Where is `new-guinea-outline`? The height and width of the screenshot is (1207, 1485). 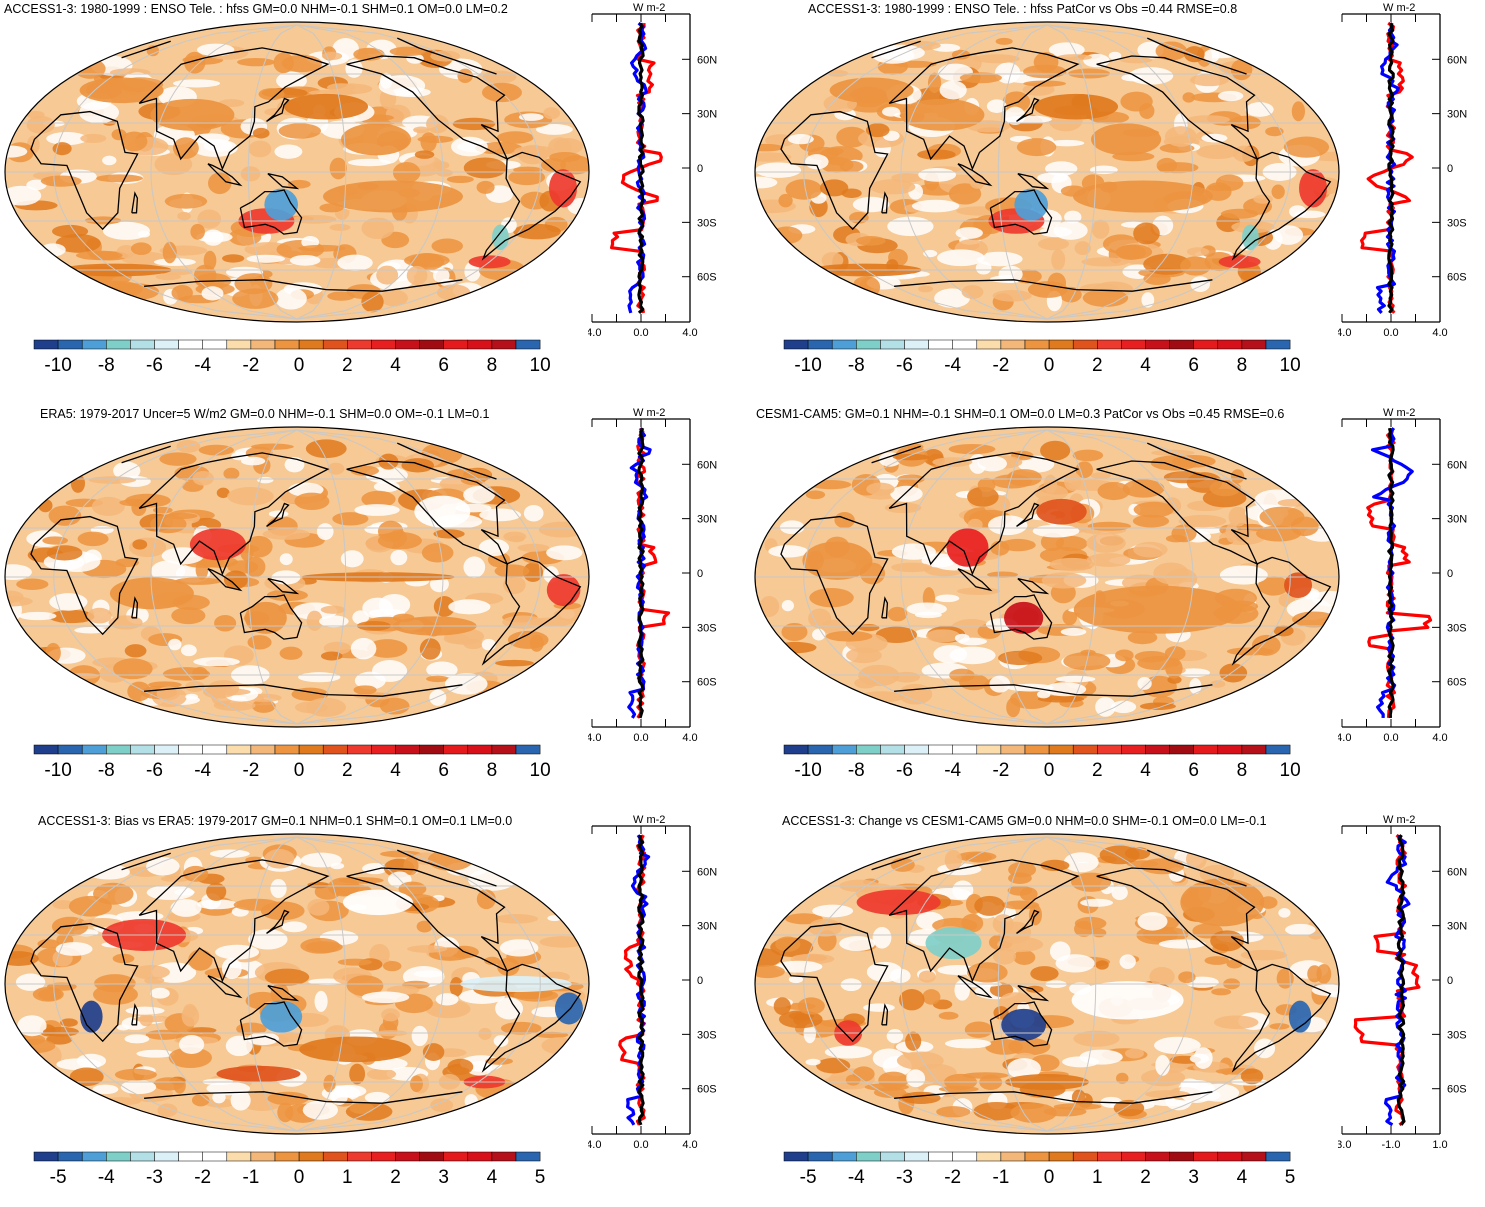
new-guinea-outline is located at coordinates (283, 181).